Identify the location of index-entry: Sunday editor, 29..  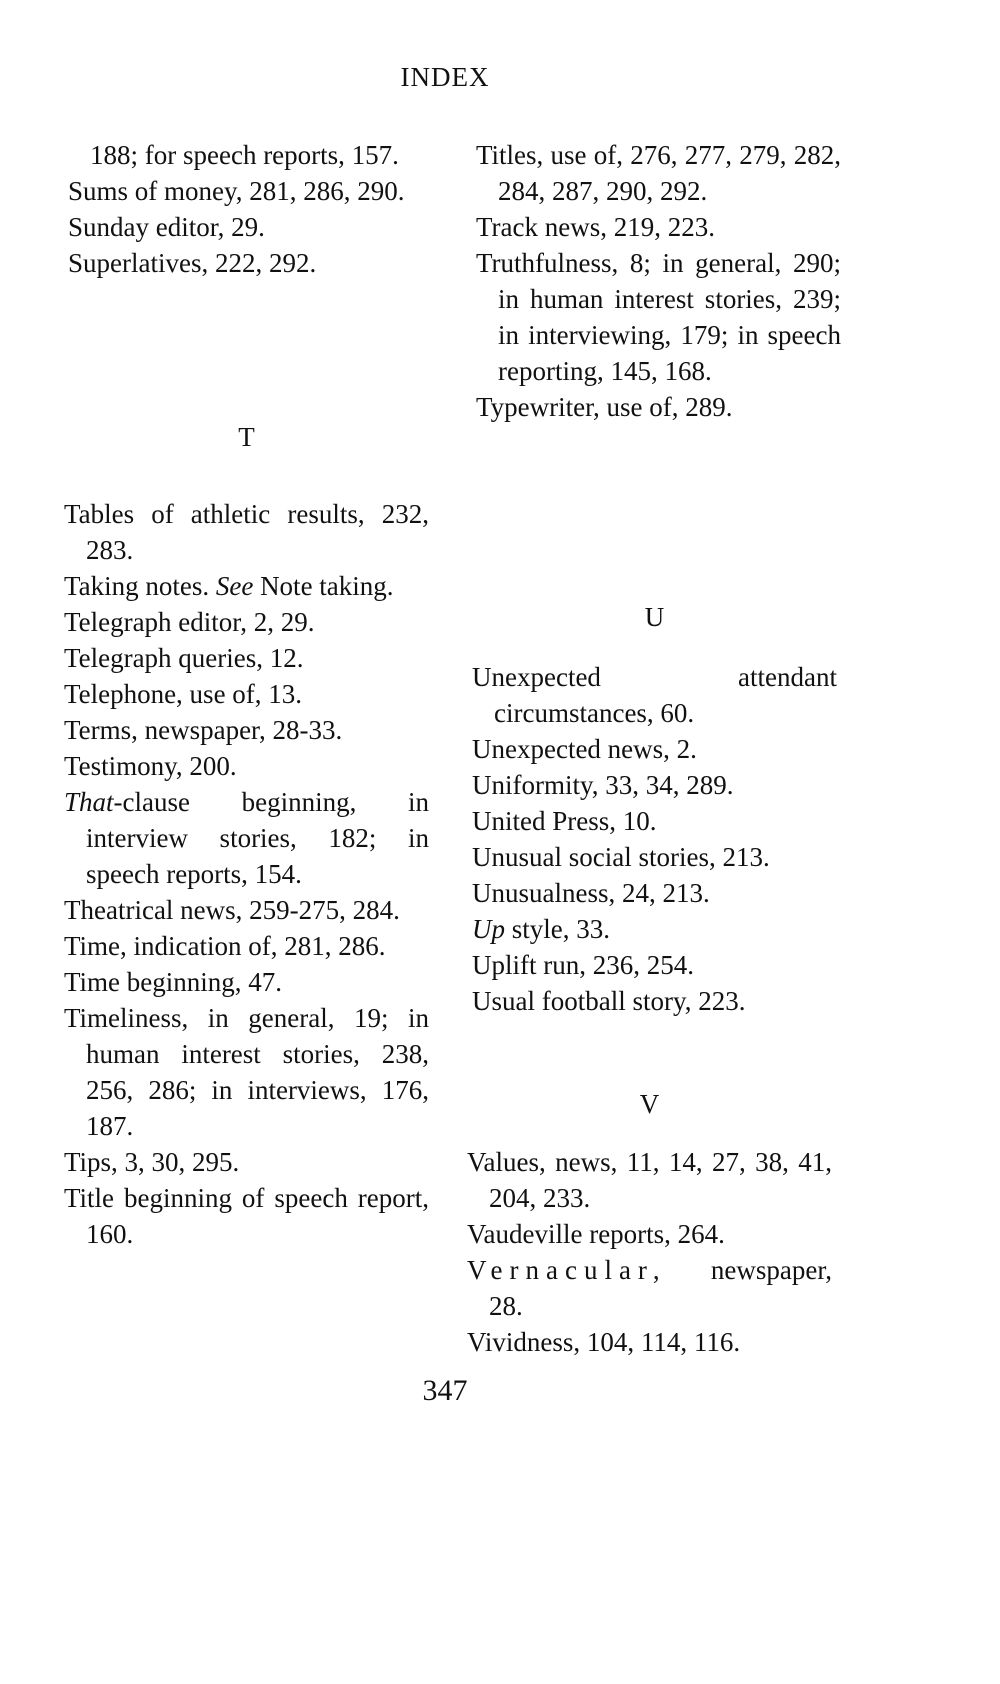
(250, 227).